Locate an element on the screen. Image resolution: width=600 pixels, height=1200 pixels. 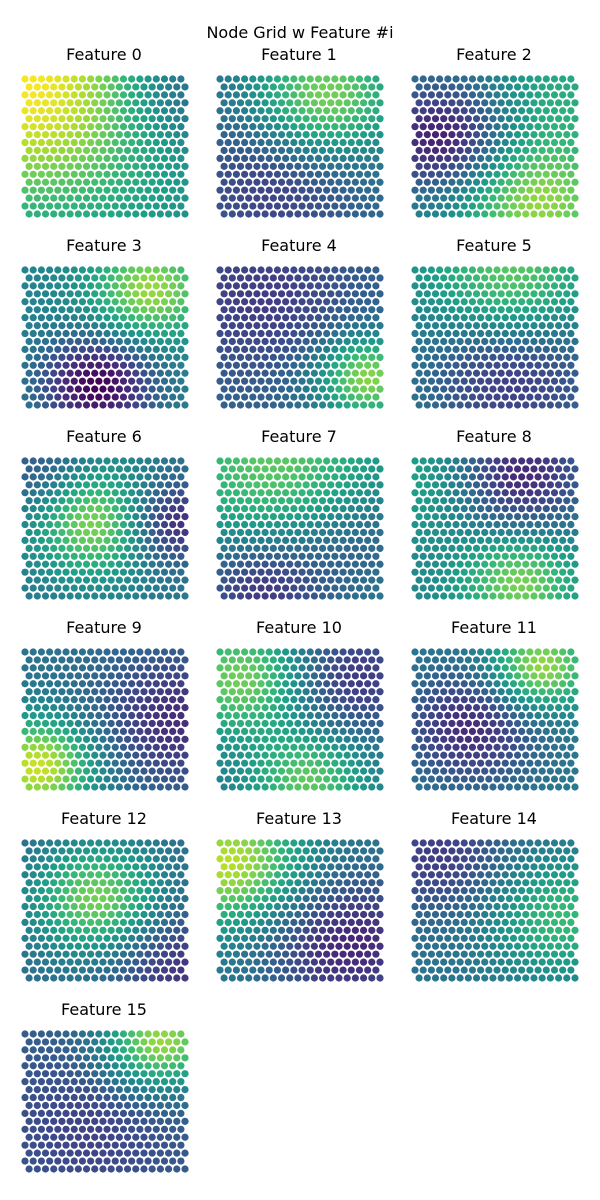
feature-panel-11: Feature 11 is located at coordinates (495, 704).